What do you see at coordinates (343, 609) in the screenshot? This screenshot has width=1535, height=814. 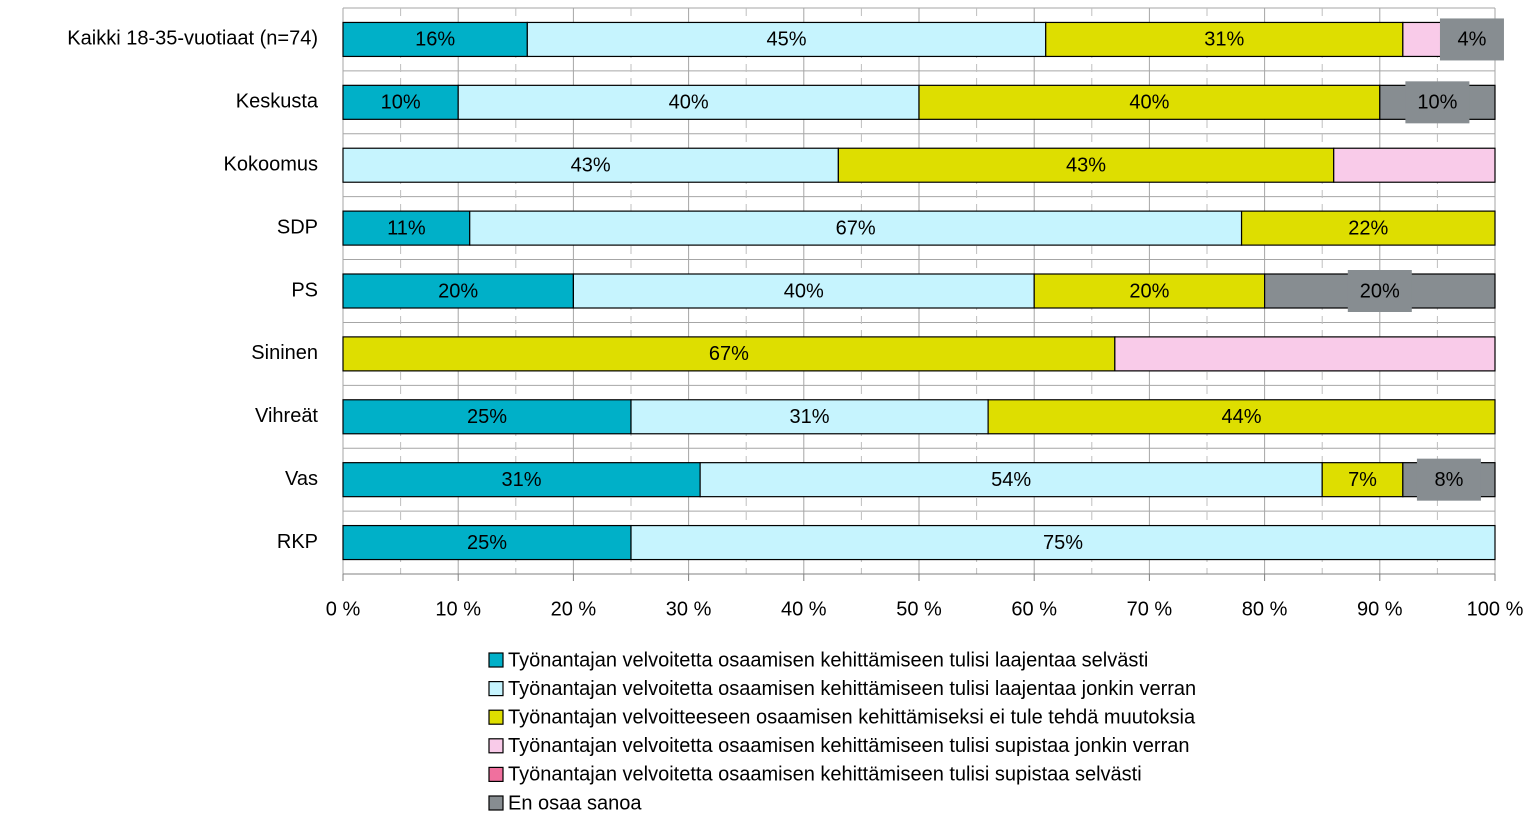 I see `x-tick-label: 0 %` at bounding box center [343, 609].